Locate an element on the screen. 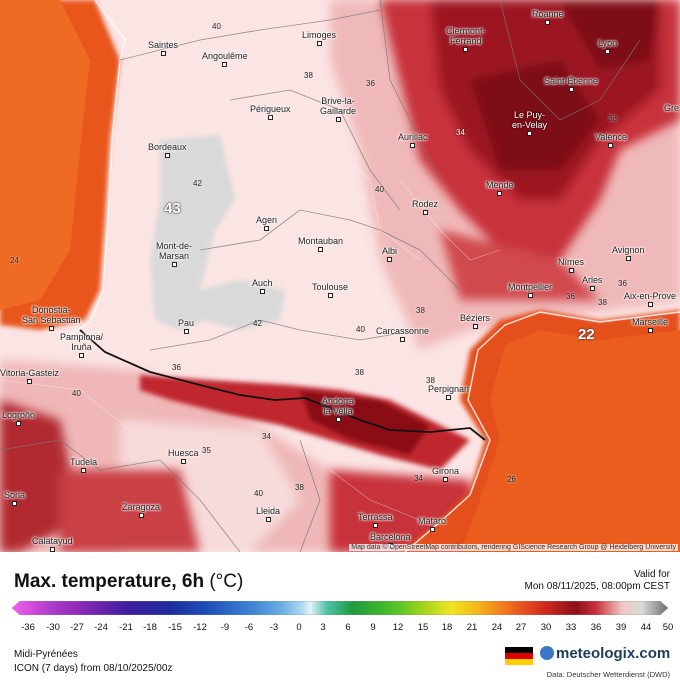 The image size is (680, 680). city-label: Huesca is located at coordinates (183, 456).